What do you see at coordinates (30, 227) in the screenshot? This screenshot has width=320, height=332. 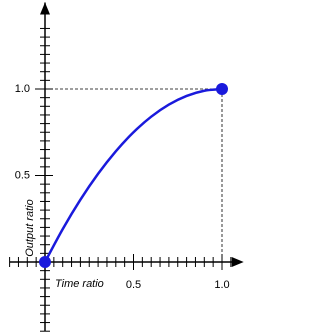 I see `y-axis-title: Output ratio` at bounding box center [30, 227].